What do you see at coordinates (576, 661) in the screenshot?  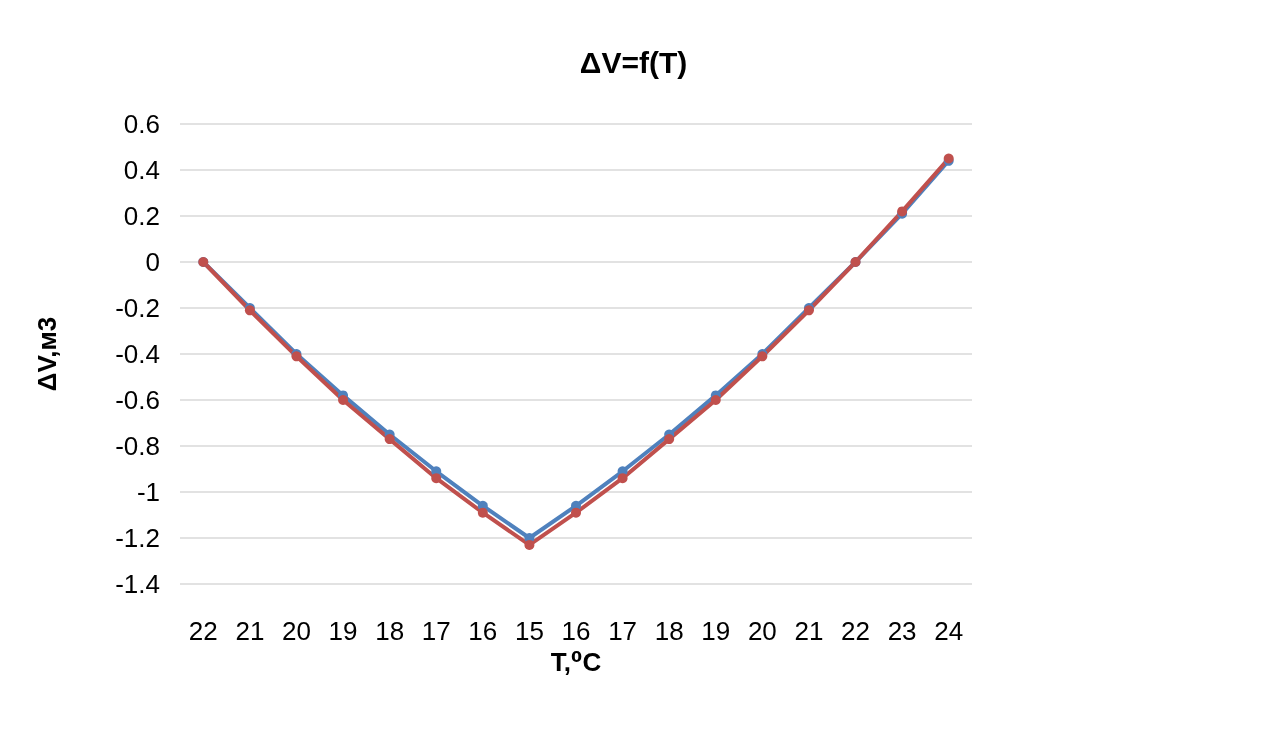 I see `x-axis-title: T,⁰C` at bounding box center [576, 661].